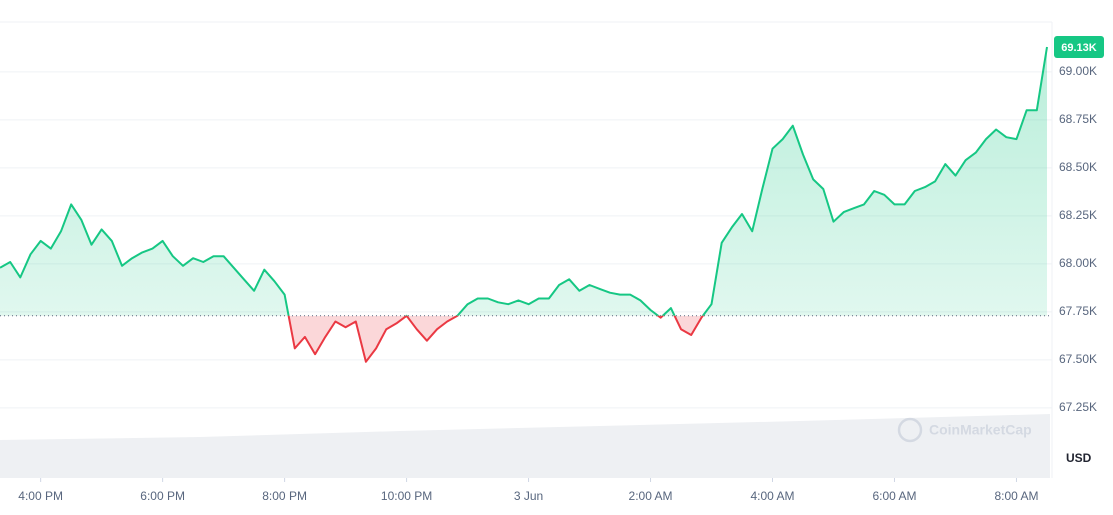 This screenshot has height=515, width=1113. I want to click on x-tick-label: 6:00 PM, so click(162, 496).